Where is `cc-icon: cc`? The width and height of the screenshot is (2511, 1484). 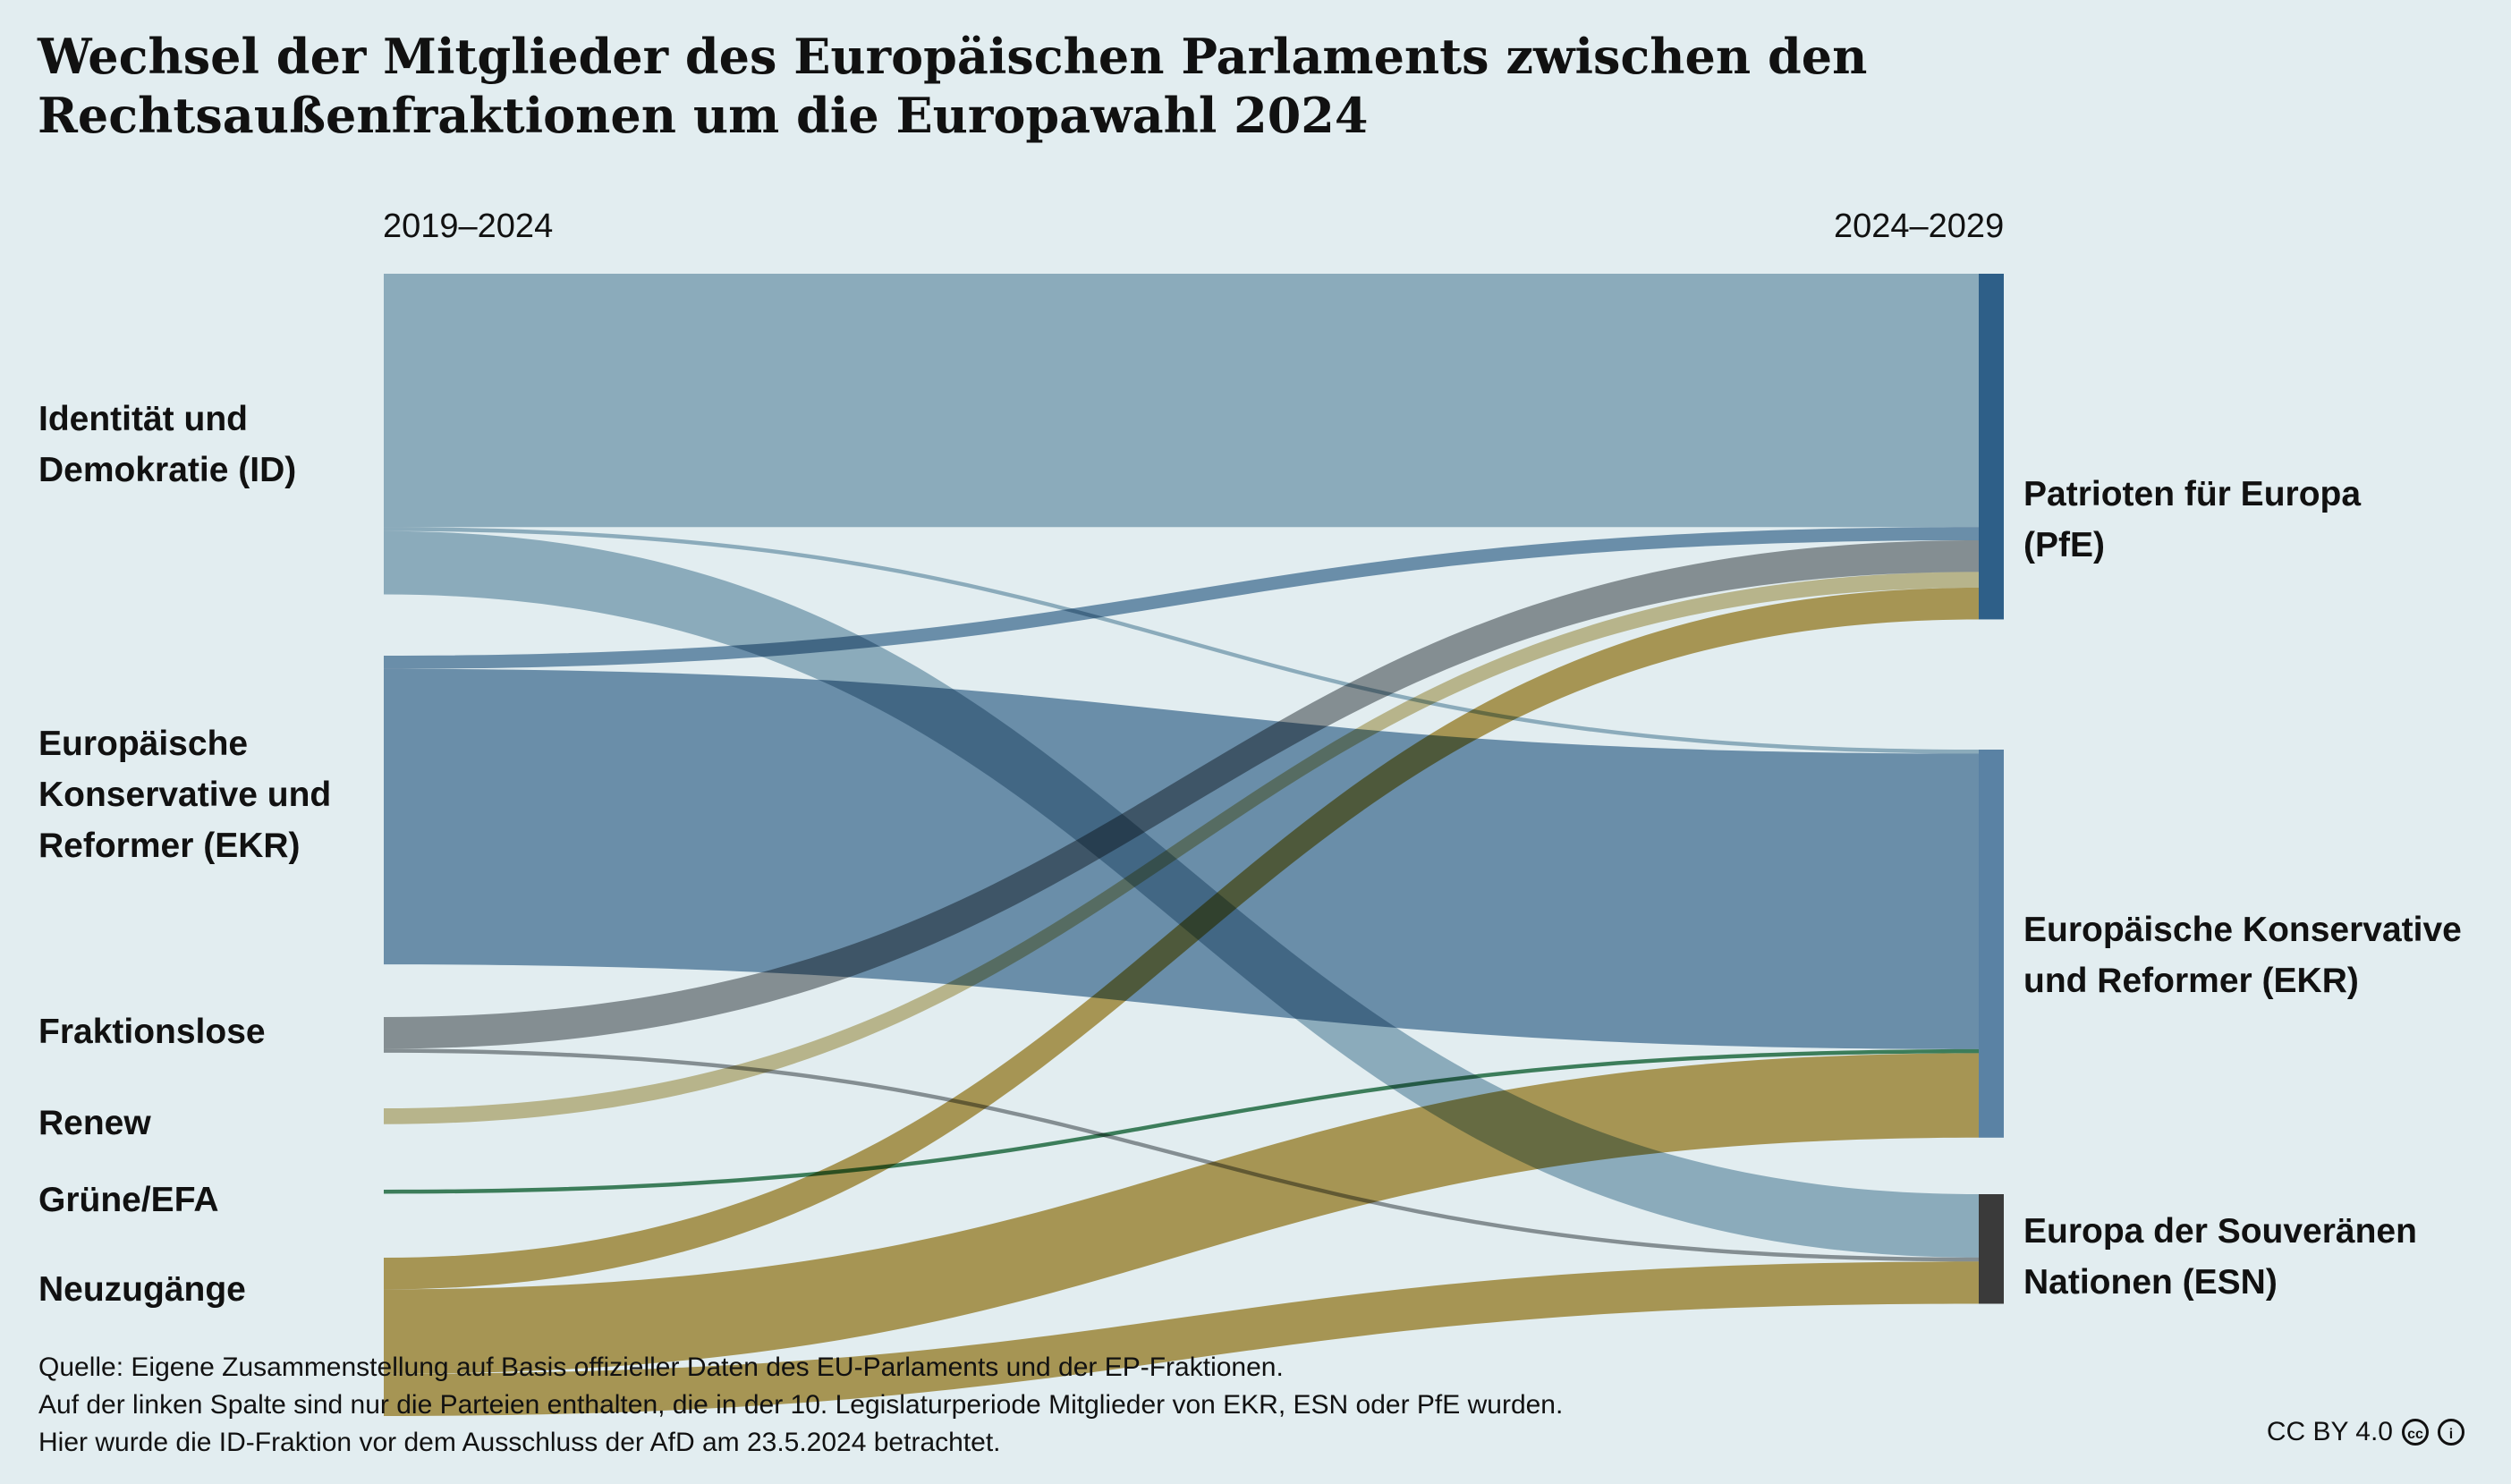
cc-icon: cc is located at coordinates (2415, 1432).